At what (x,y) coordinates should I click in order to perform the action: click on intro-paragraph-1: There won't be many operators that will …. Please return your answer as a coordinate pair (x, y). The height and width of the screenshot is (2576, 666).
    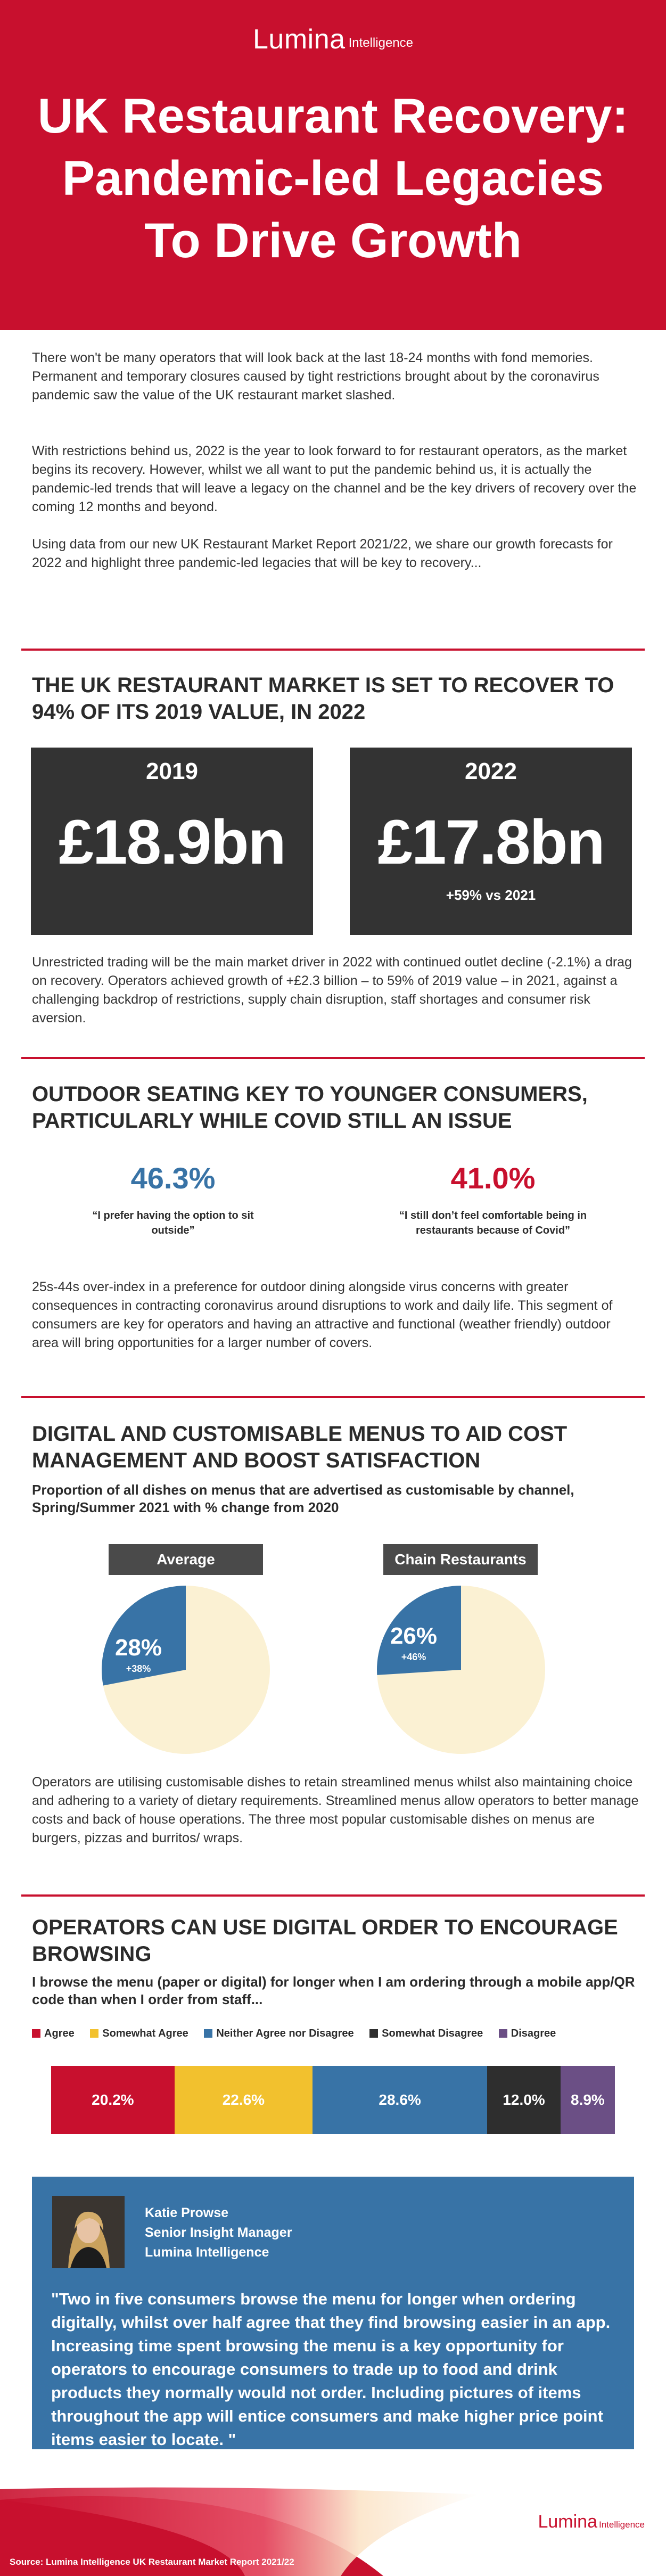
    Looking at the image, I should click on (315, 376).